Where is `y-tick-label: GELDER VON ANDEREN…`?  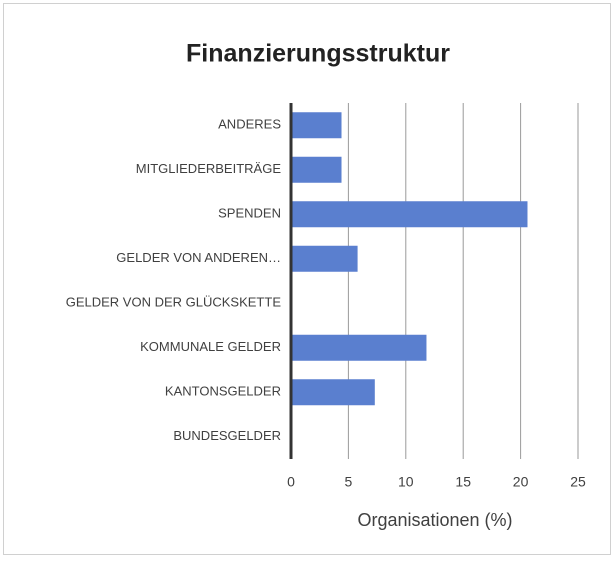
y-tick-label: GELDER VON ANDEREN… is located at coordinates (198, 257).